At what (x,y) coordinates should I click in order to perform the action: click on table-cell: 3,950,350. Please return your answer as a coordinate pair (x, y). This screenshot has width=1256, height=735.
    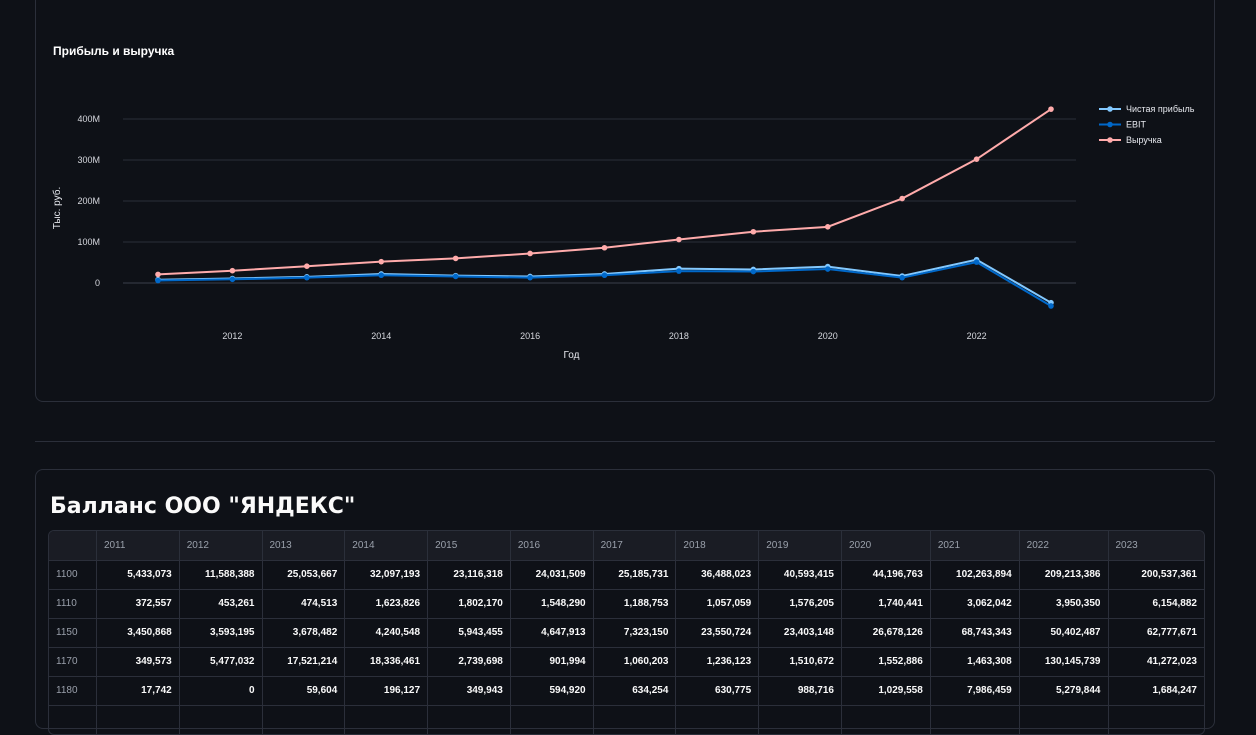
    Looking at the image, I should click on (1064, 604).